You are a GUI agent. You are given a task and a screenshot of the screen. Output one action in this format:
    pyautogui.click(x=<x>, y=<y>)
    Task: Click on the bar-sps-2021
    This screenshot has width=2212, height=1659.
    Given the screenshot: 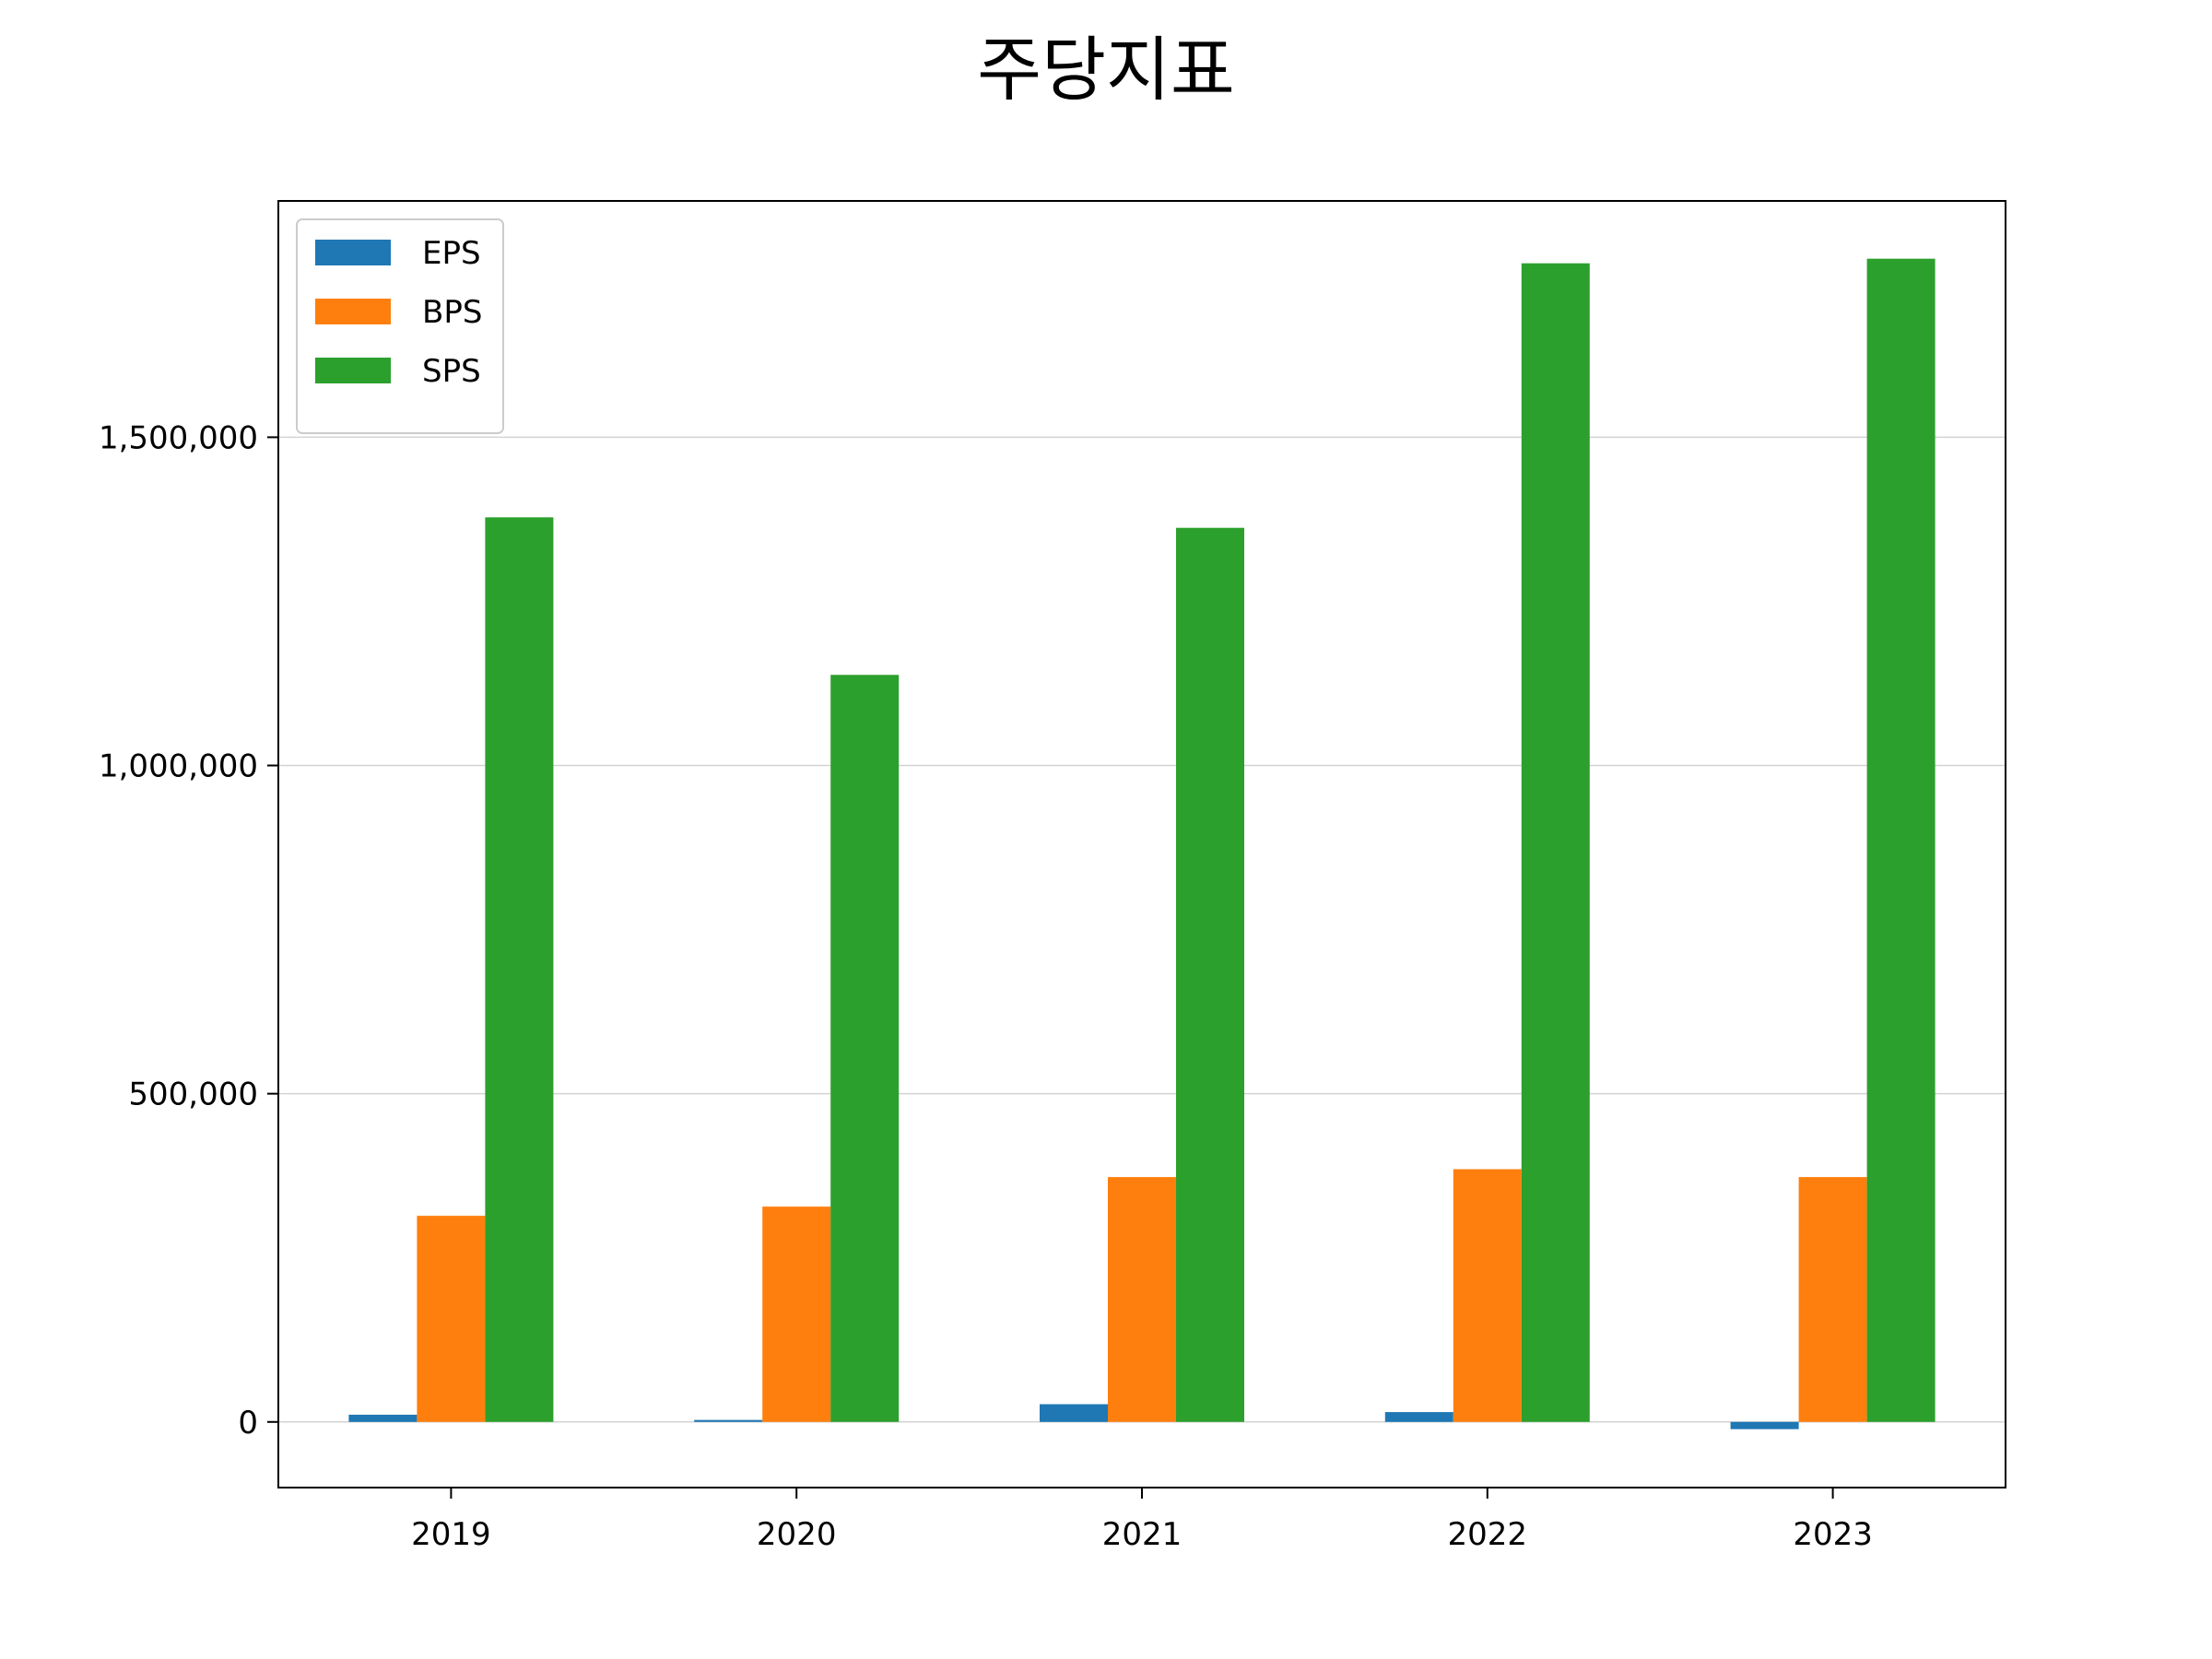 What is the action you would take?
    pyautogui.click(x=1210, y=974)
    